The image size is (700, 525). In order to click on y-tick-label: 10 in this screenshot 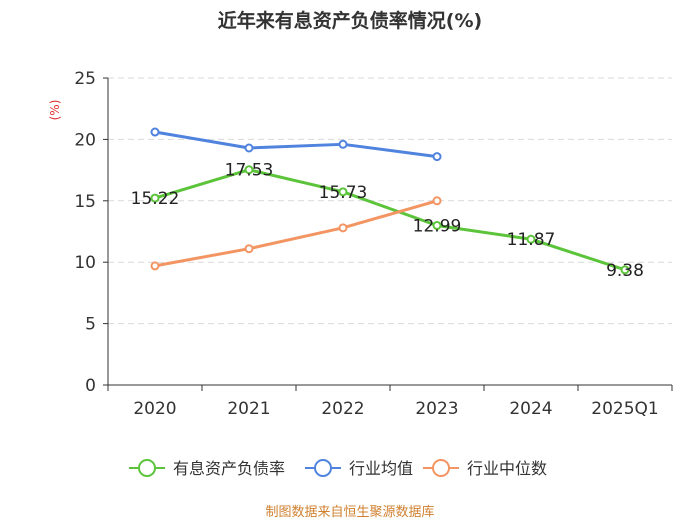, I will do `click(85, 263)`.